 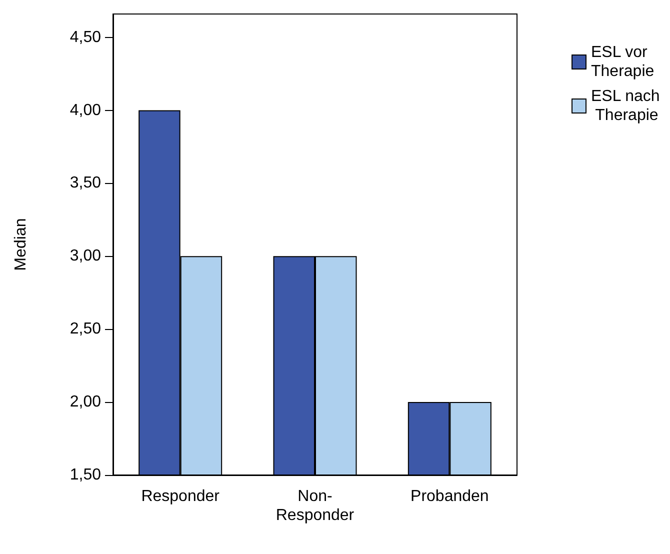 What do you see at coordinates (86, 329) in the screenshot?
I see `y-tick-label: 2,50` at bounding box center [86, 329].